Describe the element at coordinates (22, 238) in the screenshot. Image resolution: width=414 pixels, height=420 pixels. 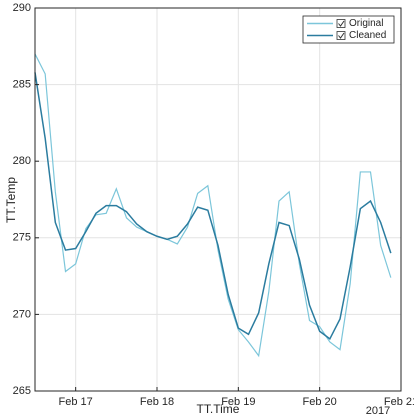
I see `y-tick-label: 275` at that location.